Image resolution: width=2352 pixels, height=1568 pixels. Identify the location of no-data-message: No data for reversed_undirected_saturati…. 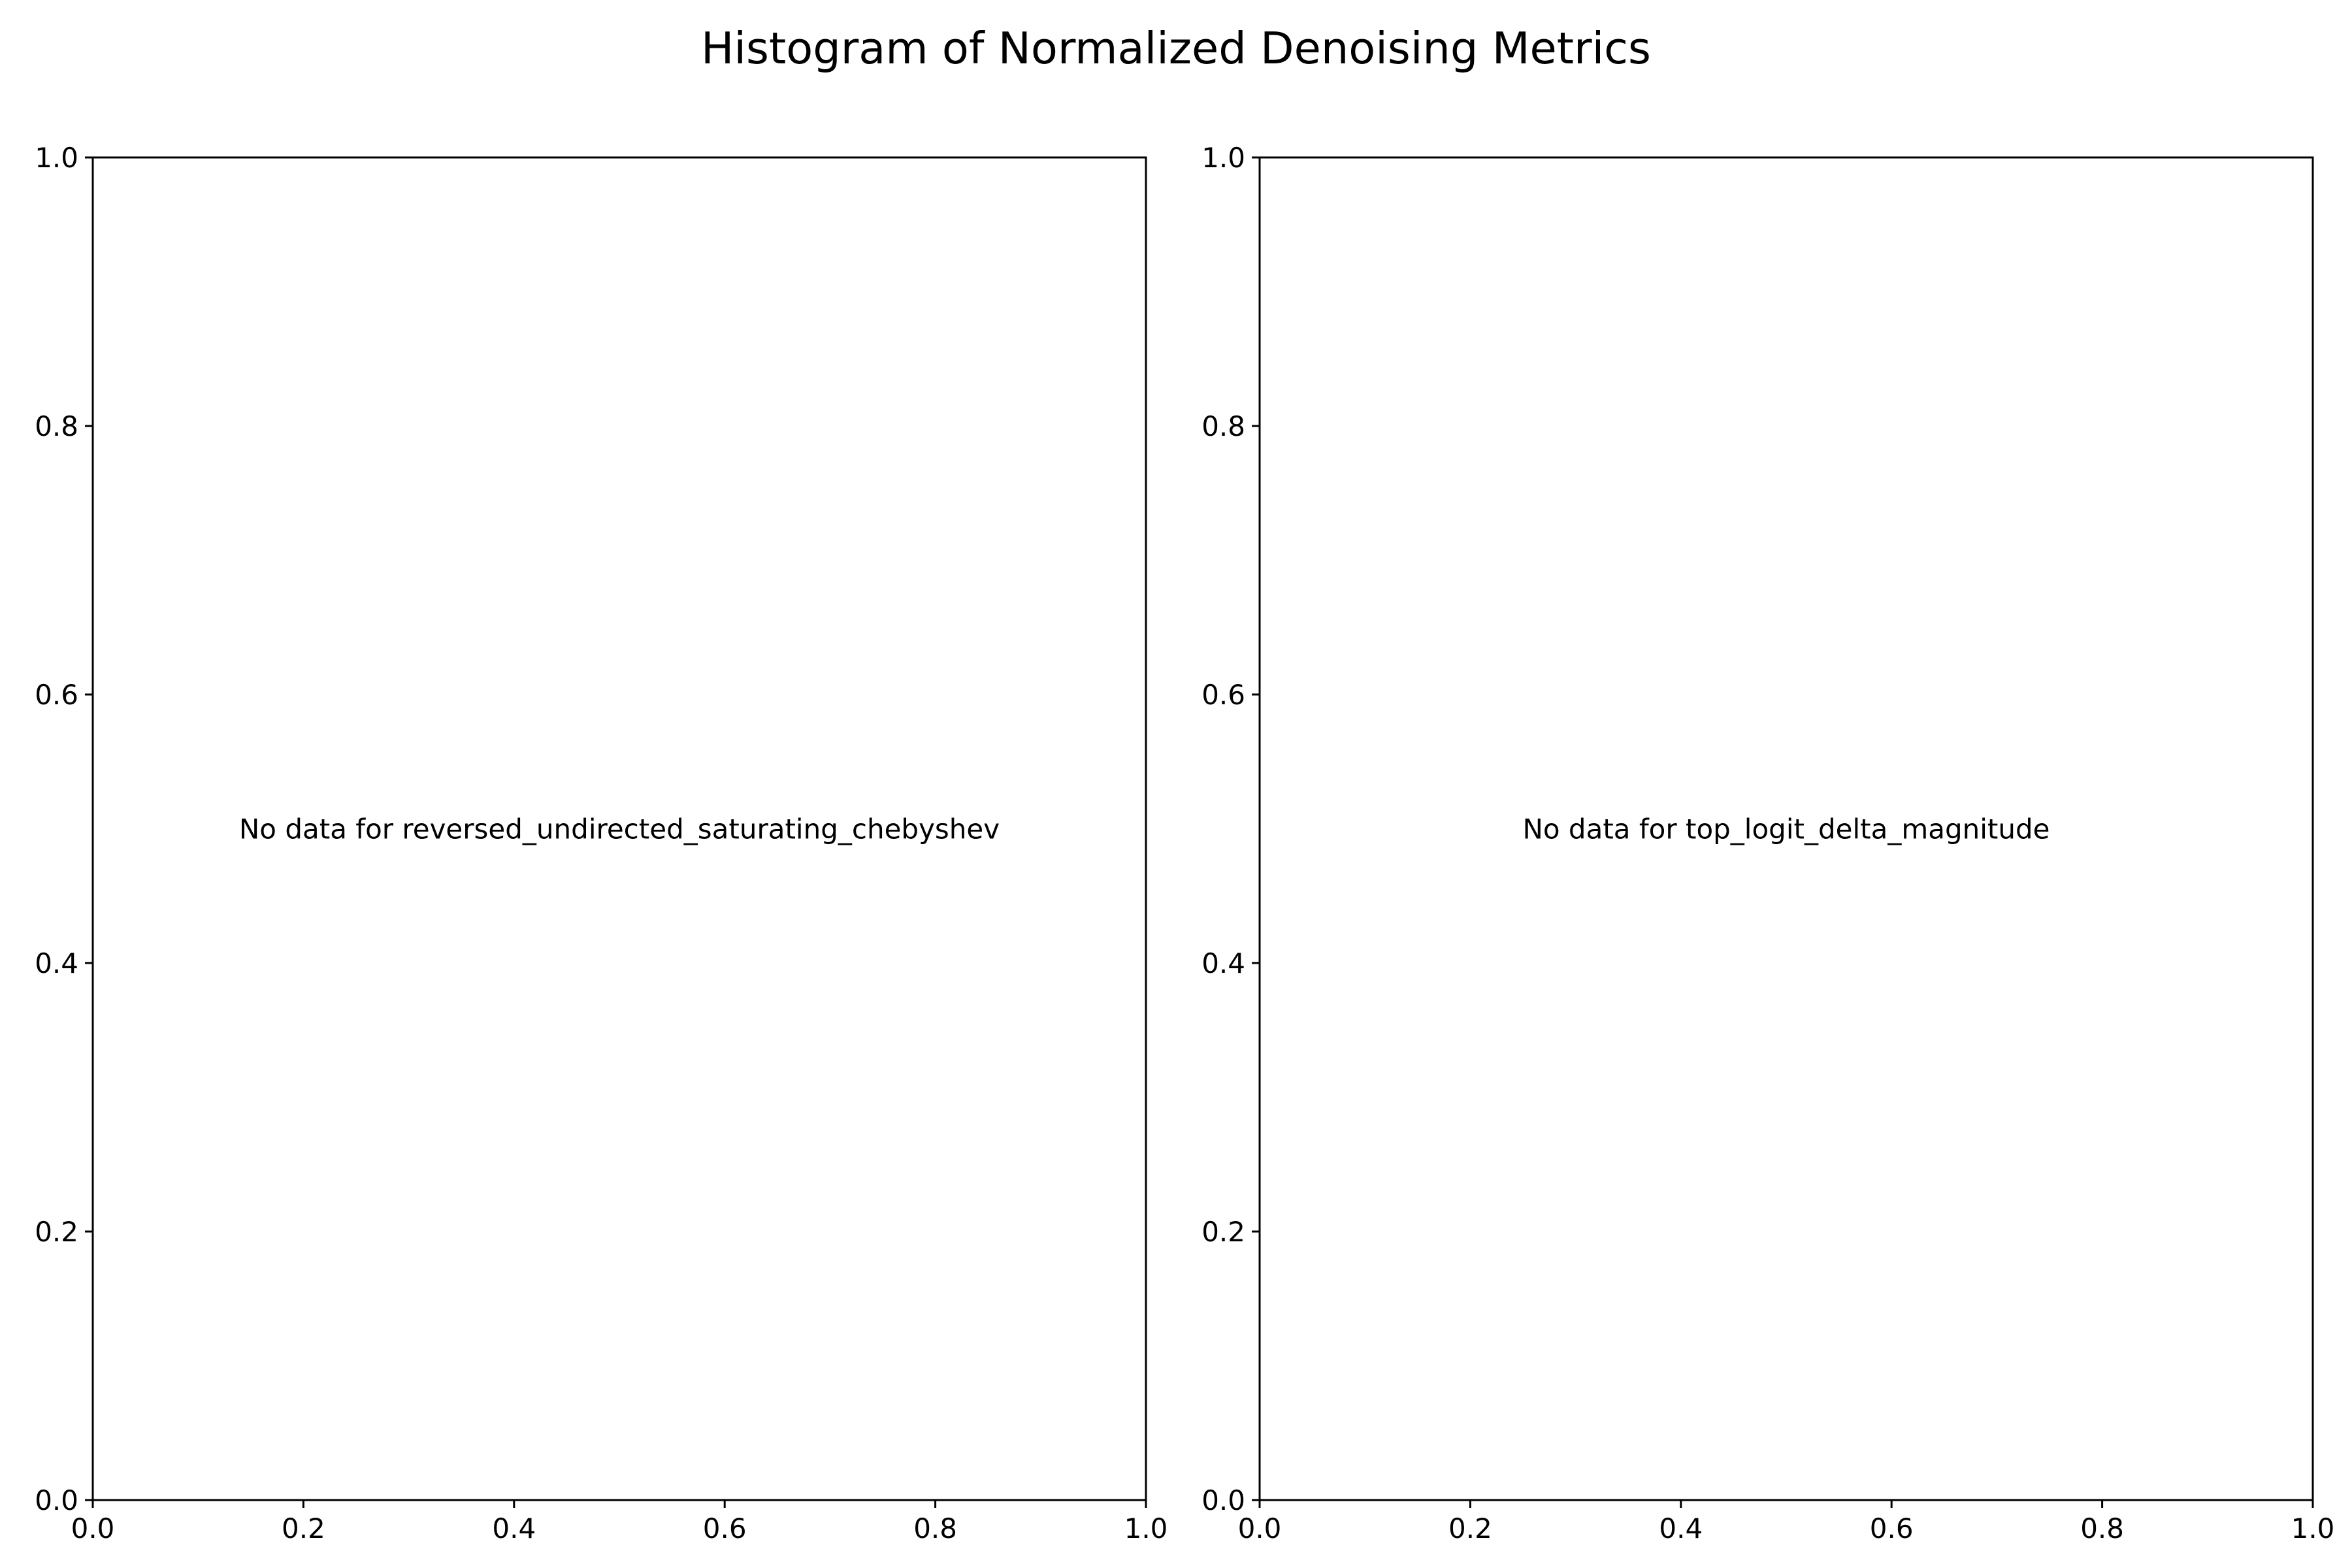
(619, 829).